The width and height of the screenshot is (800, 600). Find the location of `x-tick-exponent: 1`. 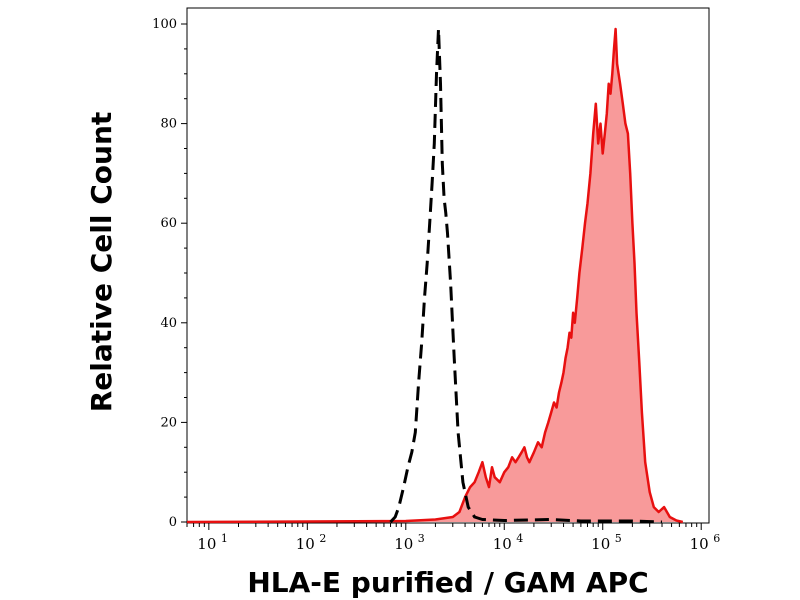

x-tick-exponent: 1 is located at coordinates (224, 538).